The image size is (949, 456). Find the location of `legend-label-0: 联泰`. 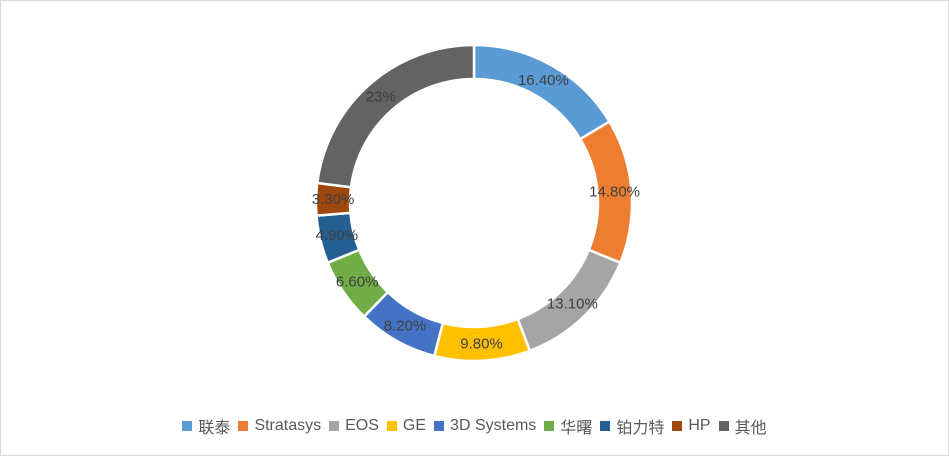

legend-label-0: 联泰 is located at coordinates (214, 428).